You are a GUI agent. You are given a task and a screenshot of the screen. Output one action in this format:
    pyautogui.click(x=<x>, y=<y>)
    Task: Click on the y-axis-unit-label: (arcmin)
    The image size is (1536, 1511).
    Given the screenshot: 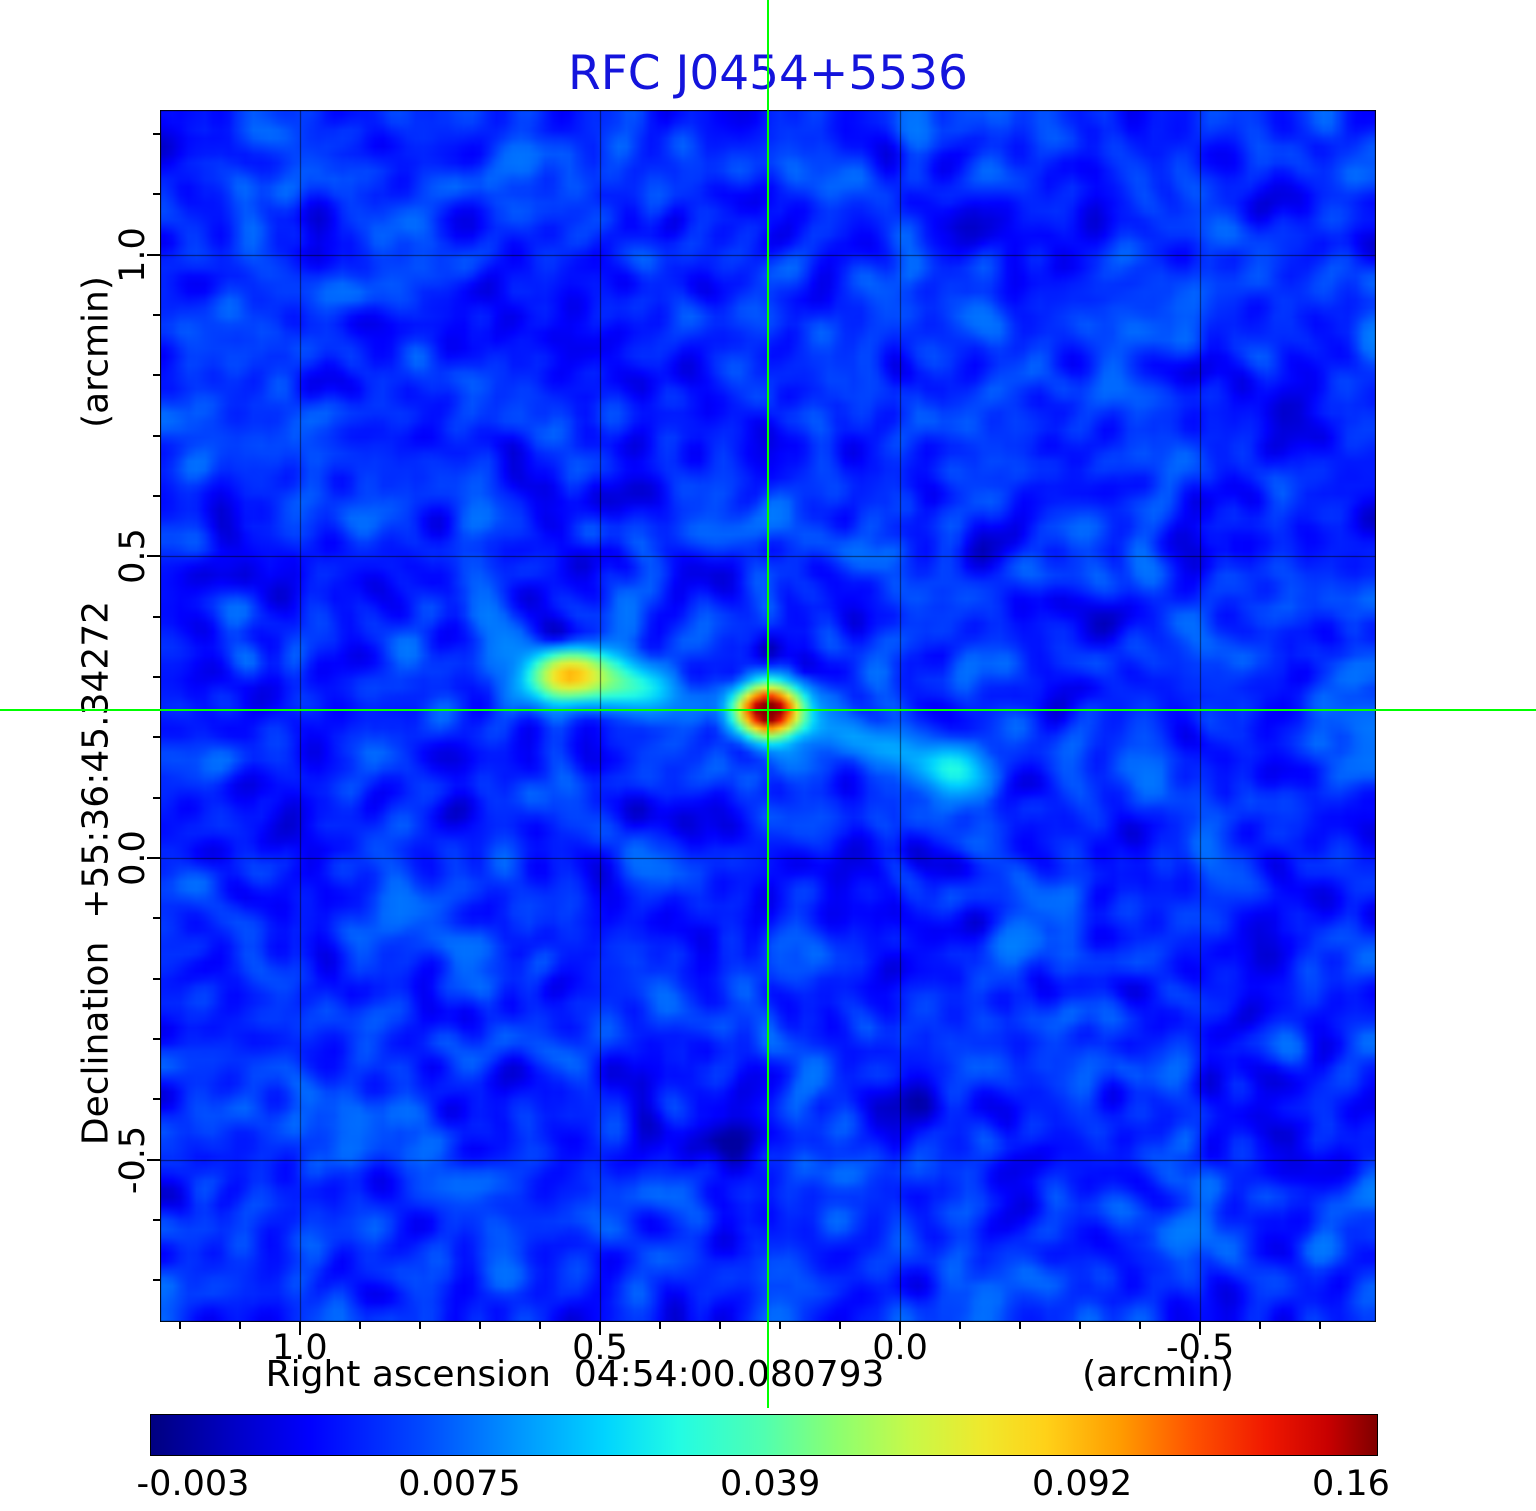 What is the action you would take?
    pyautogui.click(x=96, y=352)
    